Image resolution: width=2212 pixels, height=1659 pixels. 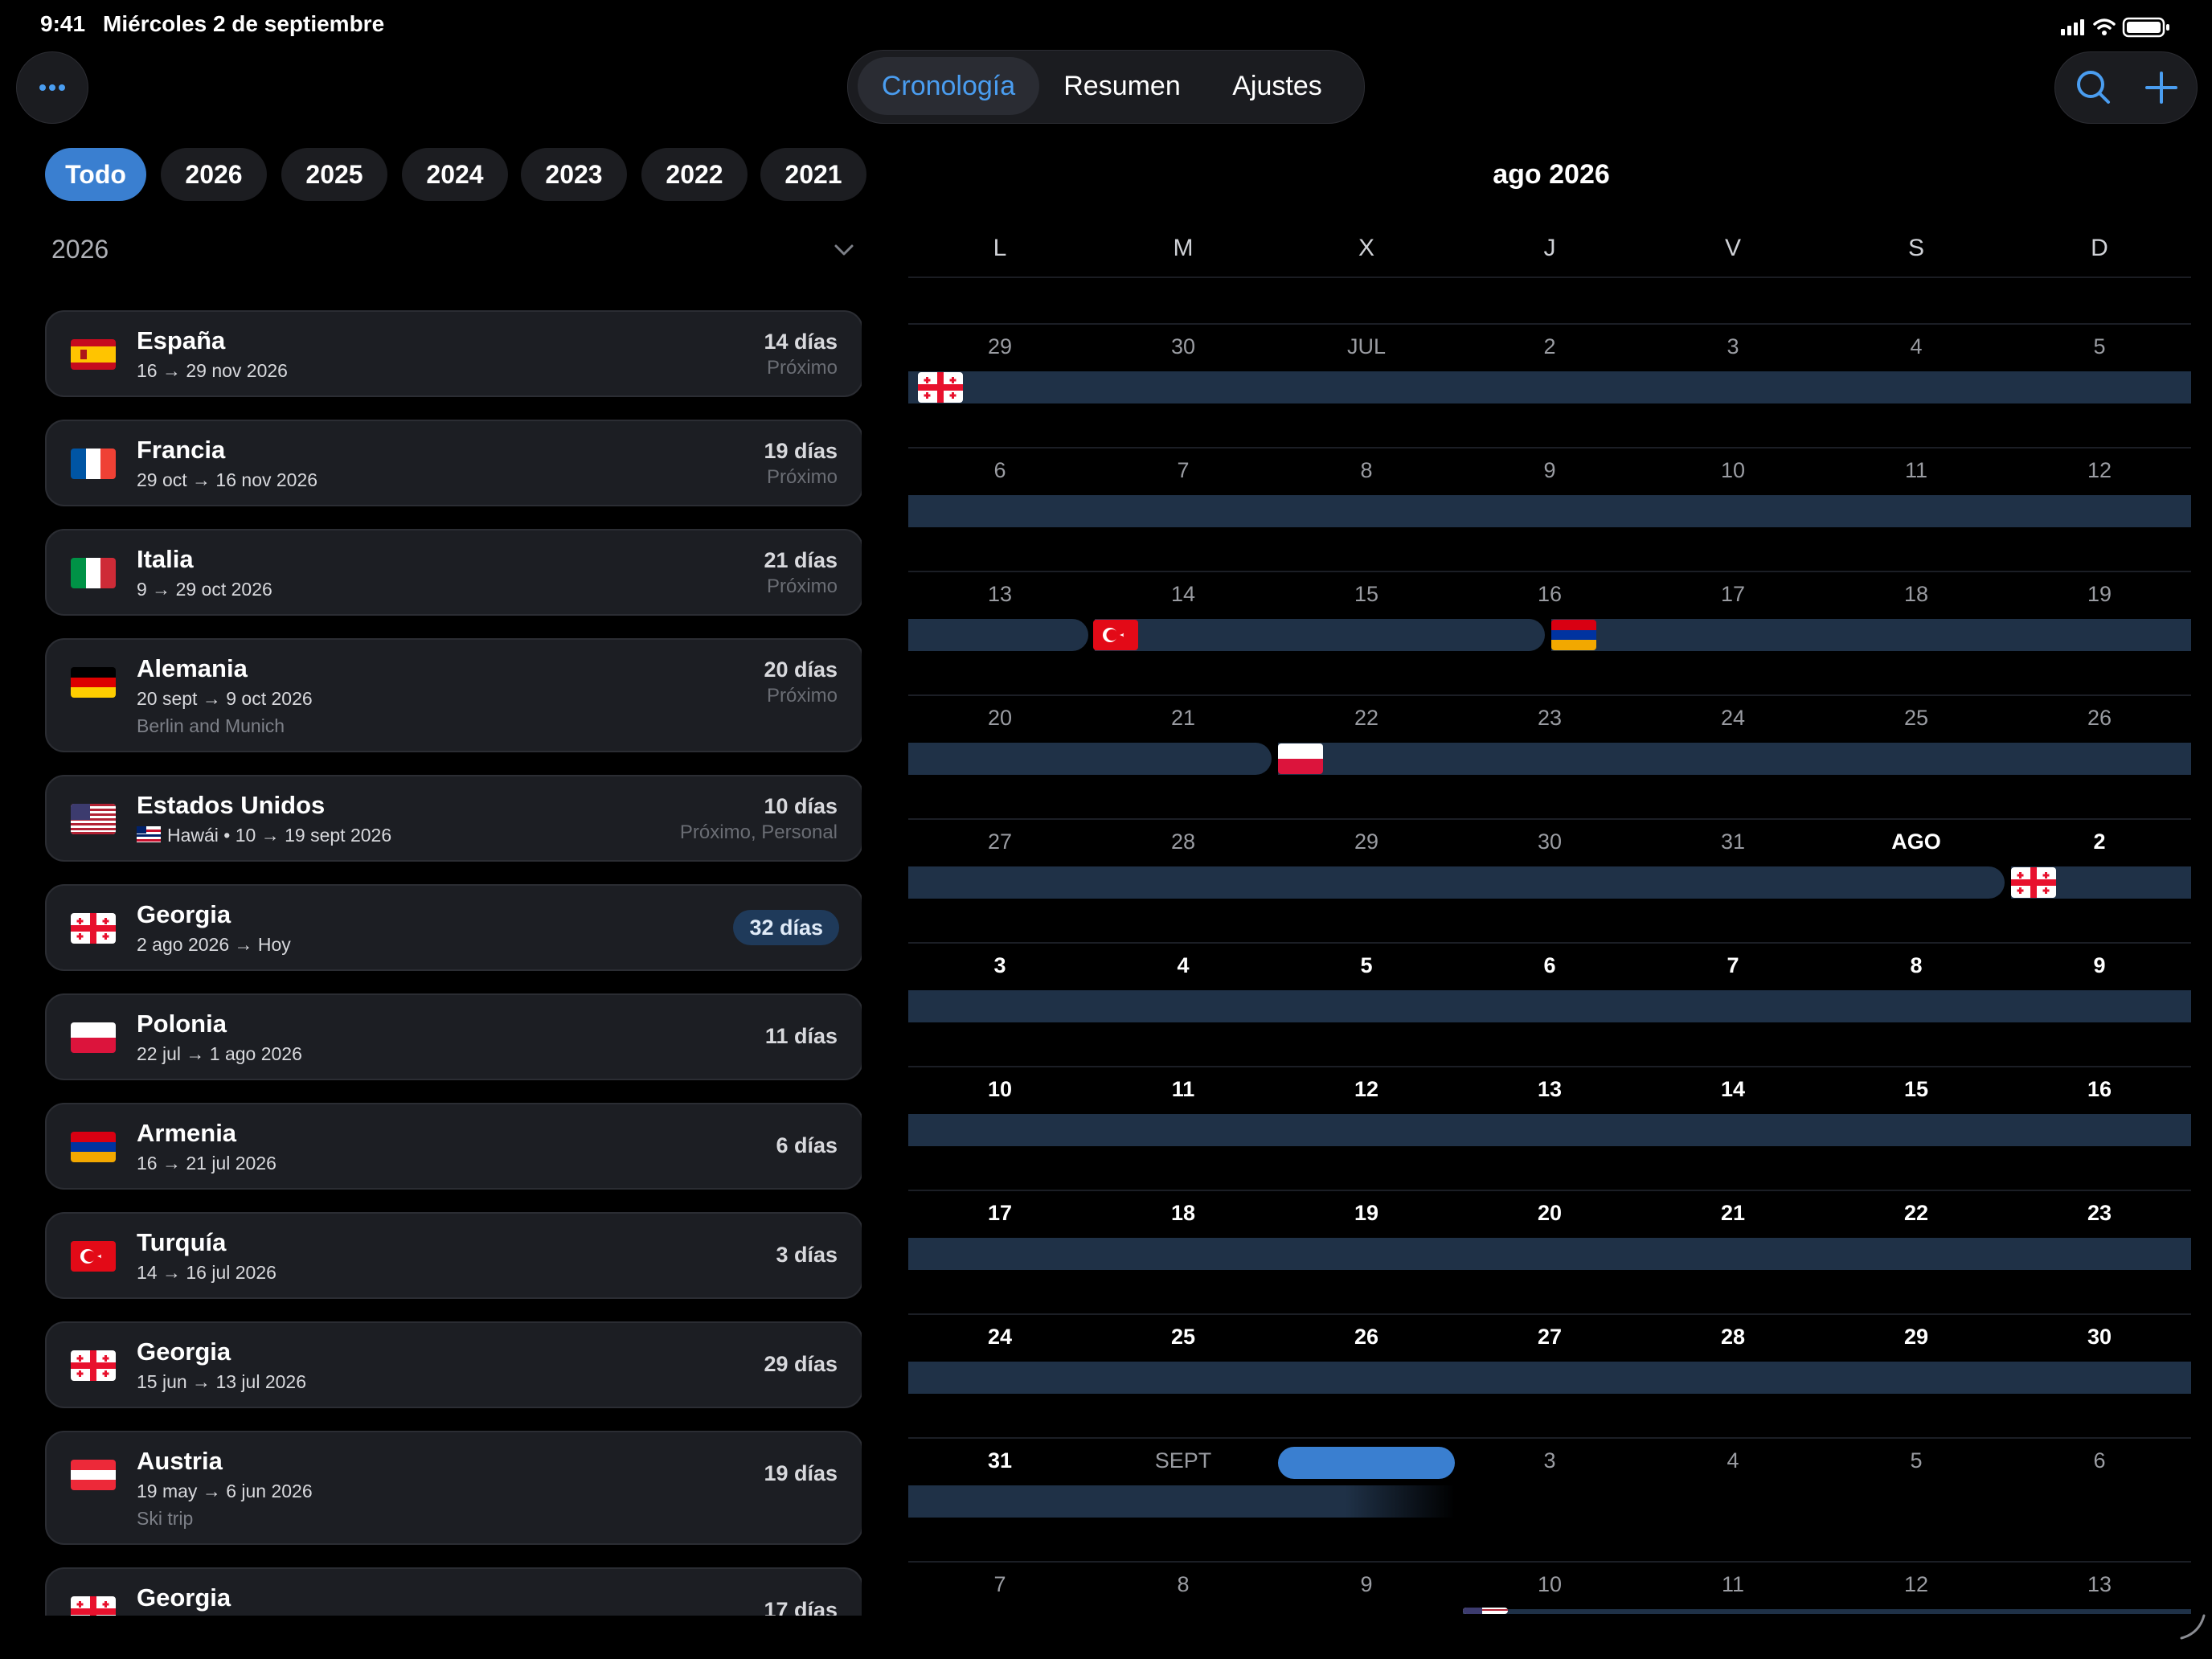 What do you see at coordinates (1183, 1460) in the screenshot?
I see `calendar-day: SEPT` at bounding box center [1183, 1460].